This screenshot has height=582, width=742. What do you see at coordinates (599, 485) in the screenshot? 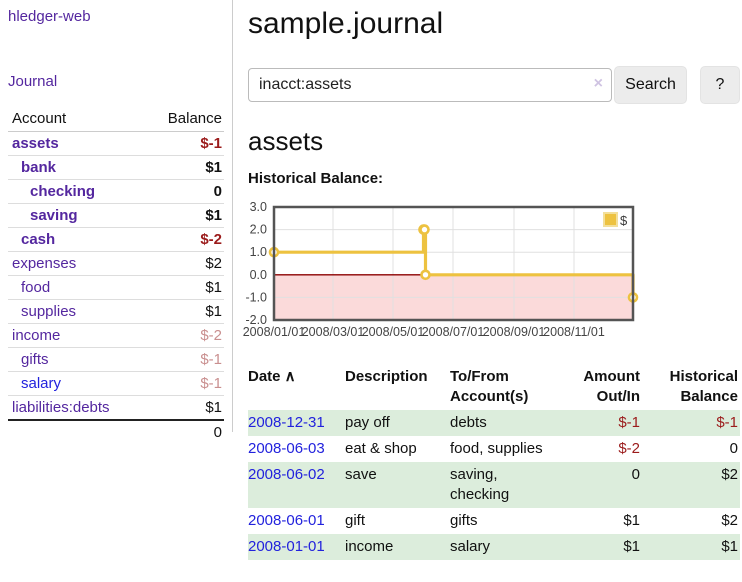
I see `transaction-amount: 0` at bounding box center [599, 485].